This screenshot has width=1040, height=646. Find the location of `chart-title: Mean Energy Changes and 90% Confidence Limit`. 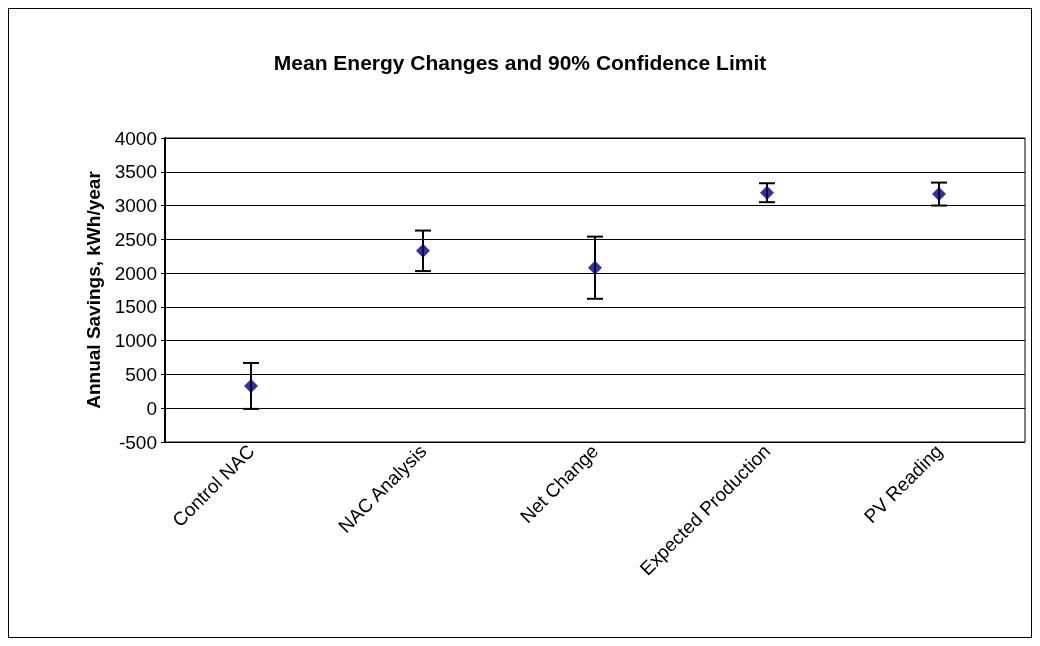

chart-title: Mean Energy Changes and 90% Confidence Limit is located at coordinates (520, 62).